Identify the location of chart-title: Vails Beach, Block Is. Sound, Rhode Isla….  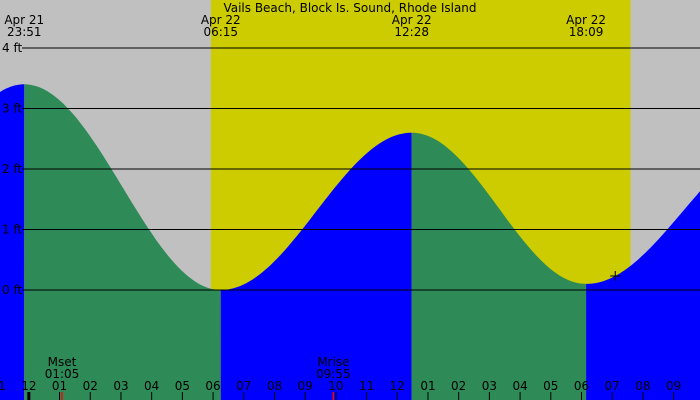
(349, 8).